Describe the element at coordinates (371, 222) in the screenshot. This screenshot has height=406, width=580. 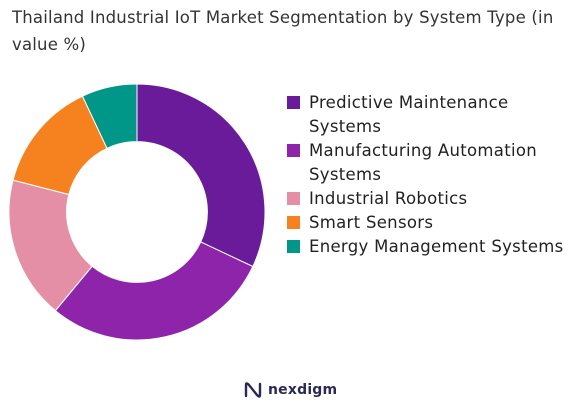
I see `legend-label: Smart Sensors` at that location.